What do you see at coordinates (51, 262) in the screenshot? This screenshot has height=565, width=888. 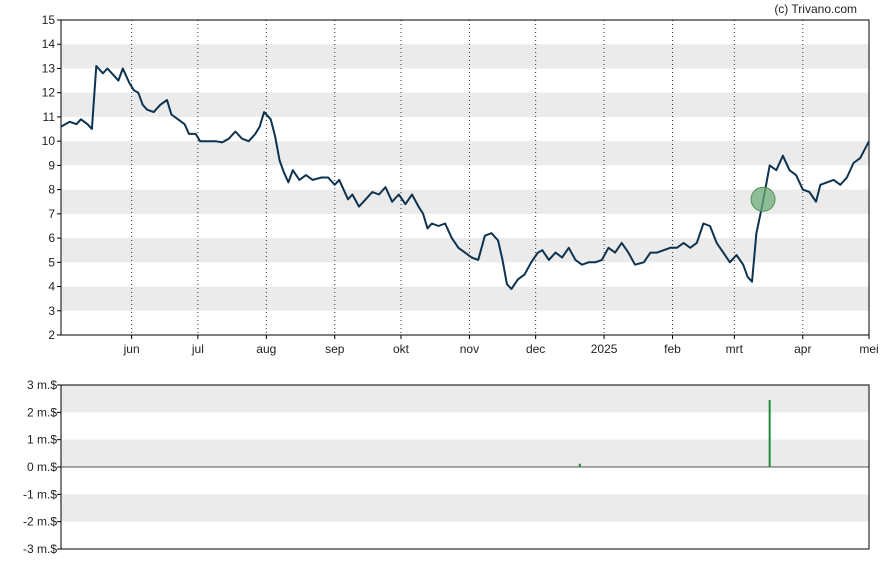 I see `price-y-tick-label: 5` at bounding box center [51, 262].